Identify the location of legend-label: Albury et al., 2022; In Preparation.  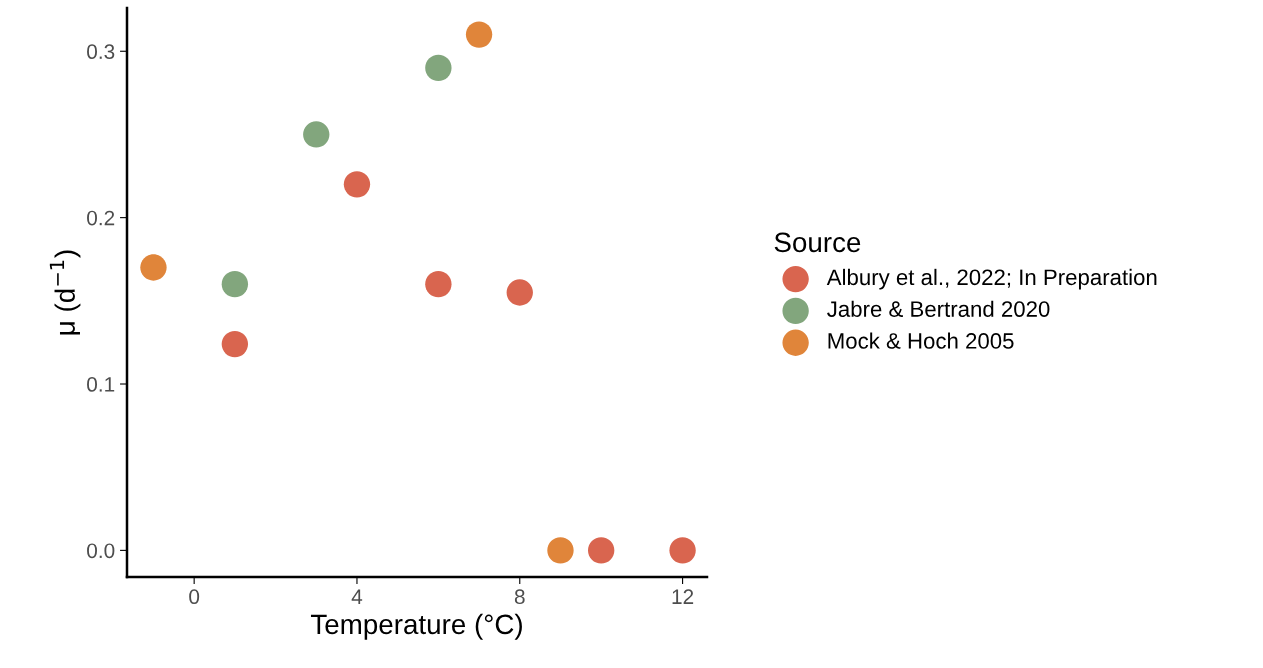
(991, 279).